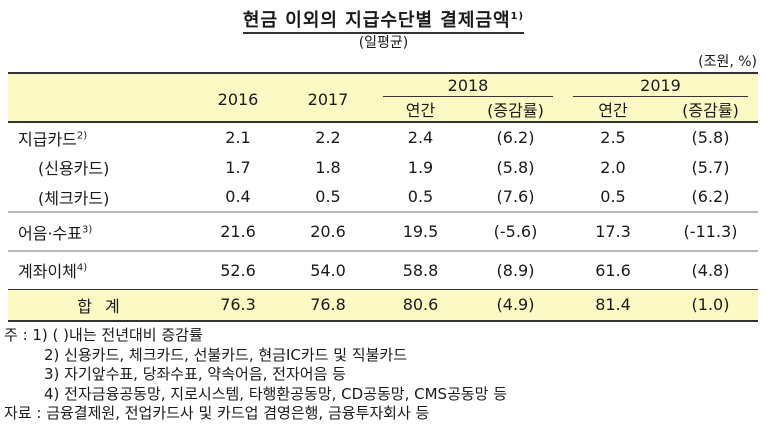 This screenshot has height=442, width=767. What do you see at coordinates (74, 168) in the screenshot?
I see `row-label: (신용카드)` at bounding box center [74, 168].